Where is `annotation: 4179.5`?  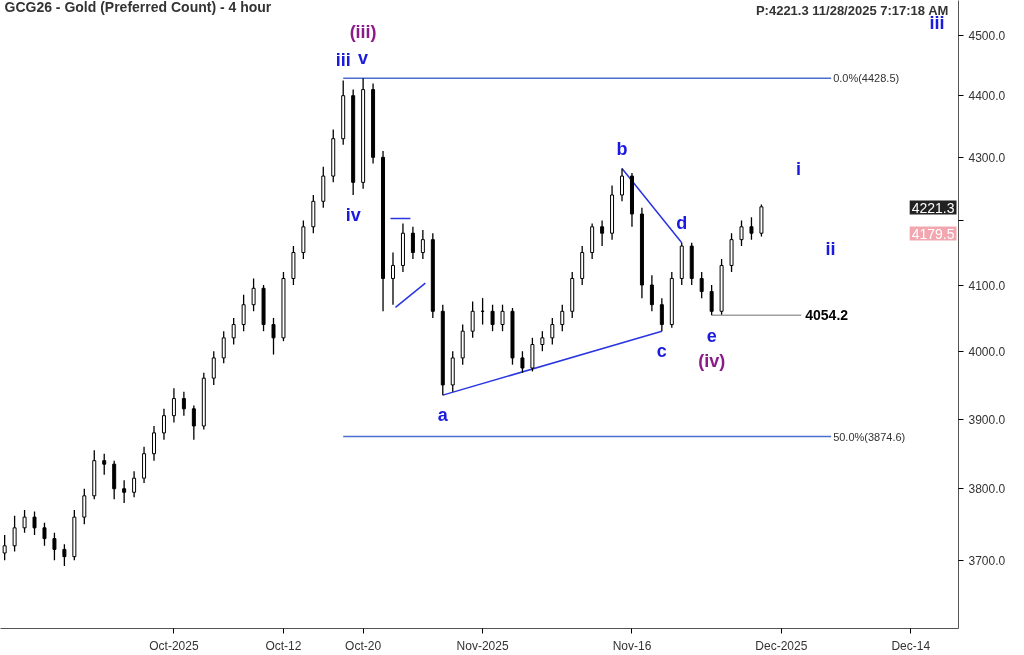 annotation: 4179.5 is located at coordinates (933, 233).